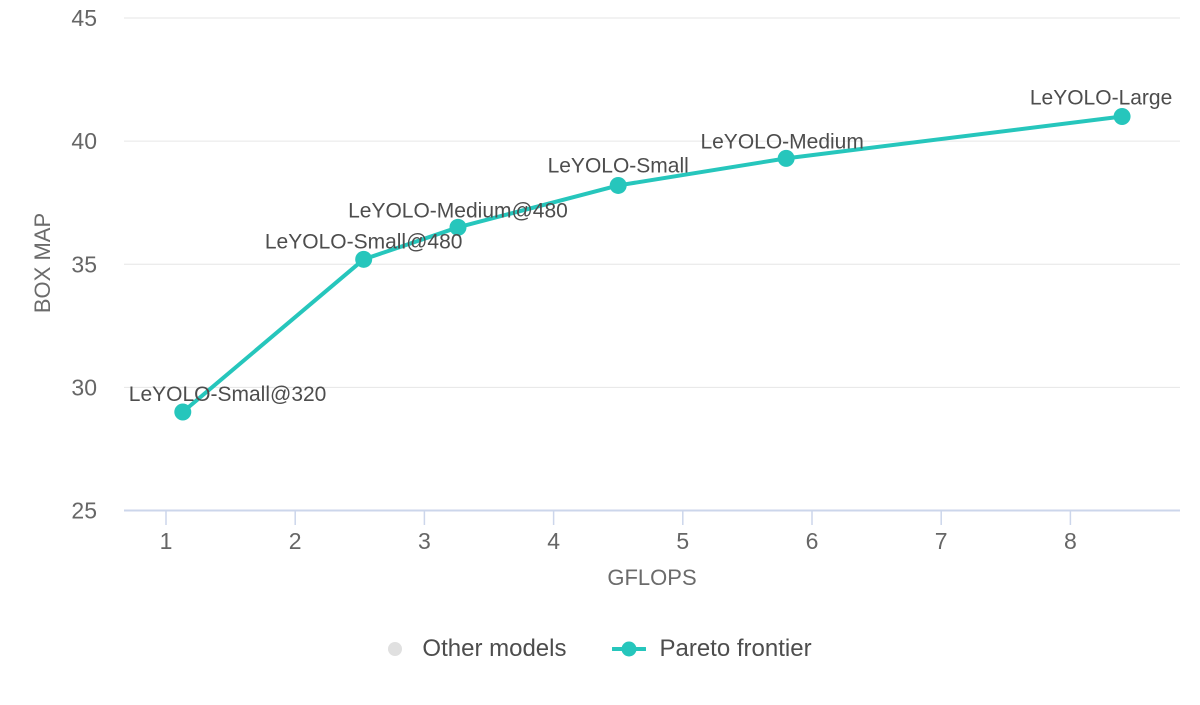  What do you see at coordinates (228, 394) in the screenshot?
I see `point-label-leyolo-small-320: LeYOLO-Small@320` at bounding box center [228, 394].